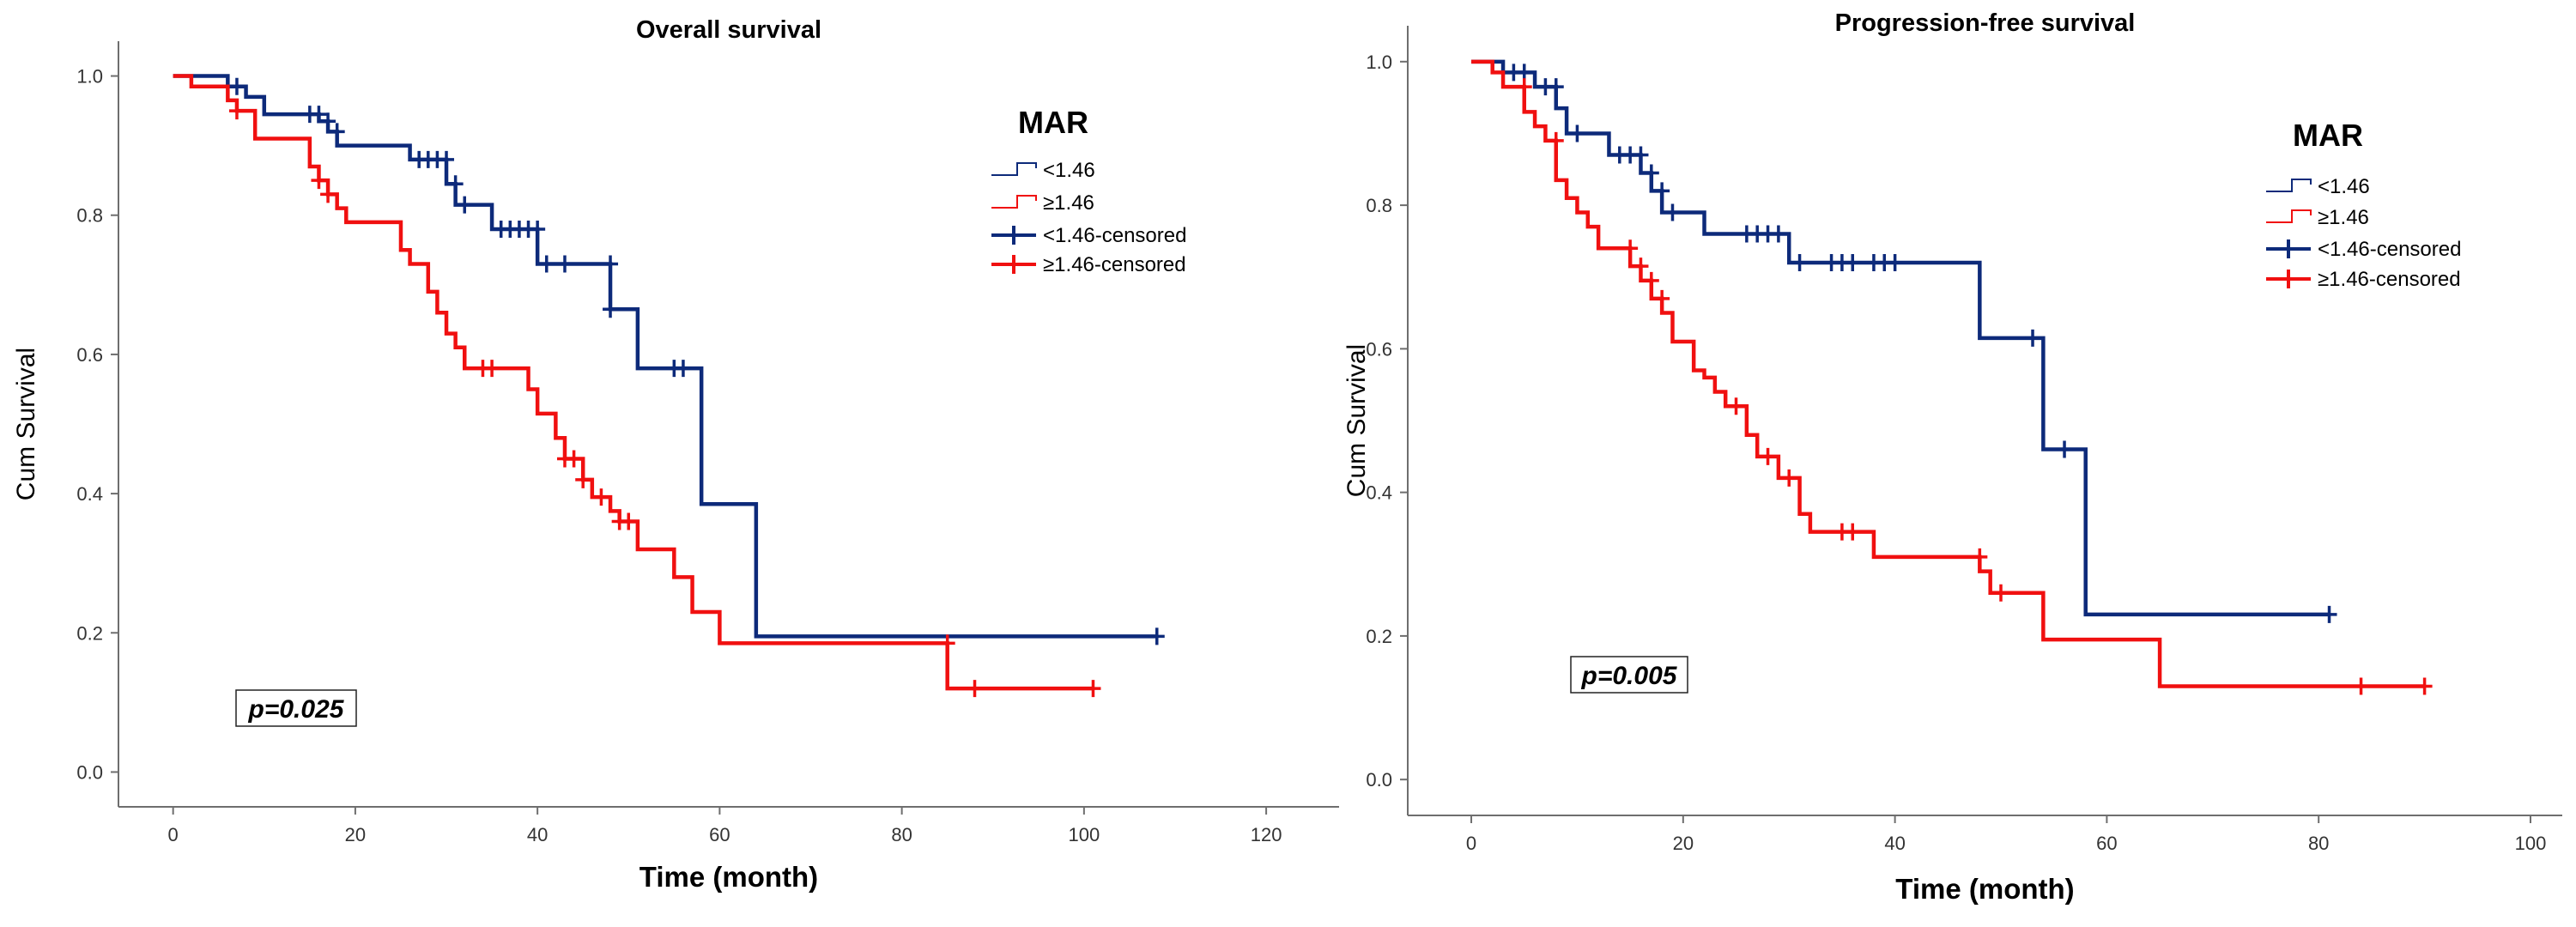 The height and width of the screenshot is (927, 2576). Describe the element at coordinates (1053, 122) in the screenshot. I see `legend-title: MAR` at that location.